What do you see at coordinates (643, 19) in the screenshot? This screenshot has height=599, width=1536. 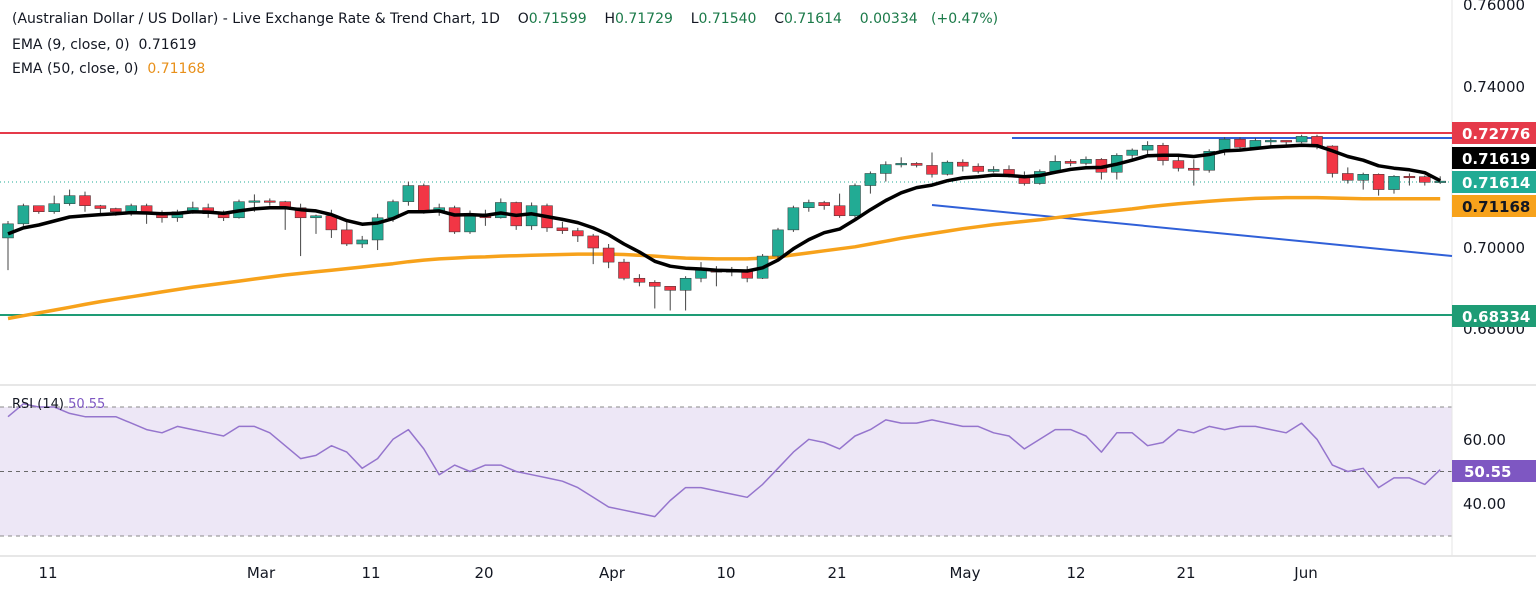 I see `high-value: 0.71729` at bounding box center [643, 19].